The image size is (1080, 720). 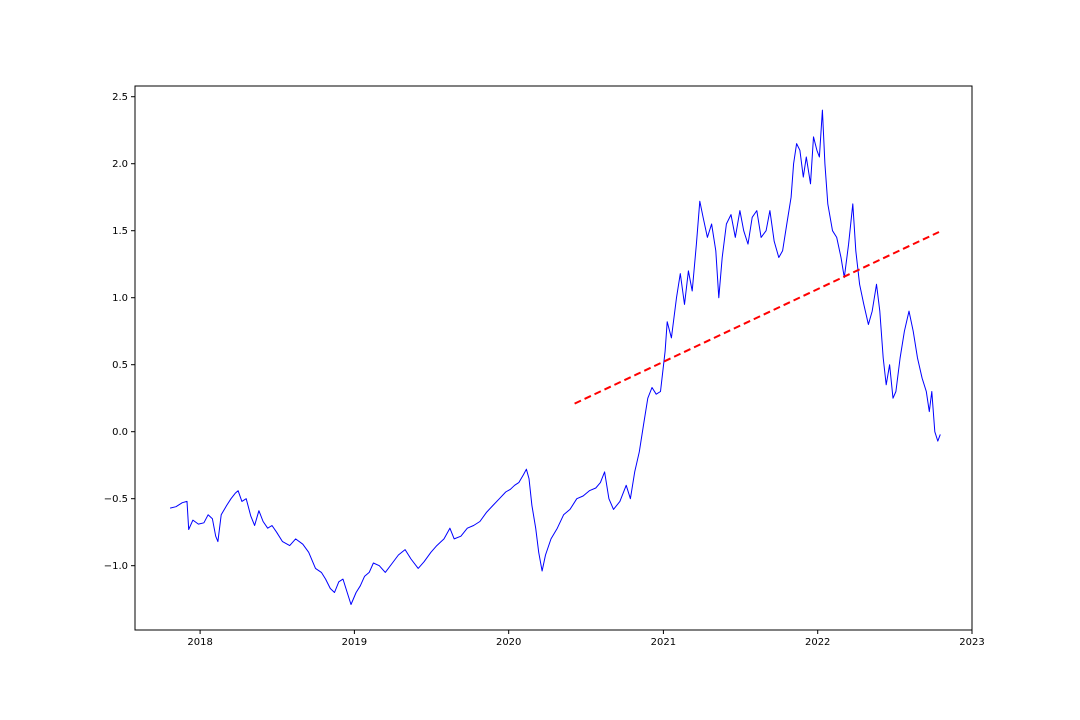 What do you see at coordinates (971, 642) in the screenshot?
I see `x-tick-label: 2023` at bounding box center [971, 642].